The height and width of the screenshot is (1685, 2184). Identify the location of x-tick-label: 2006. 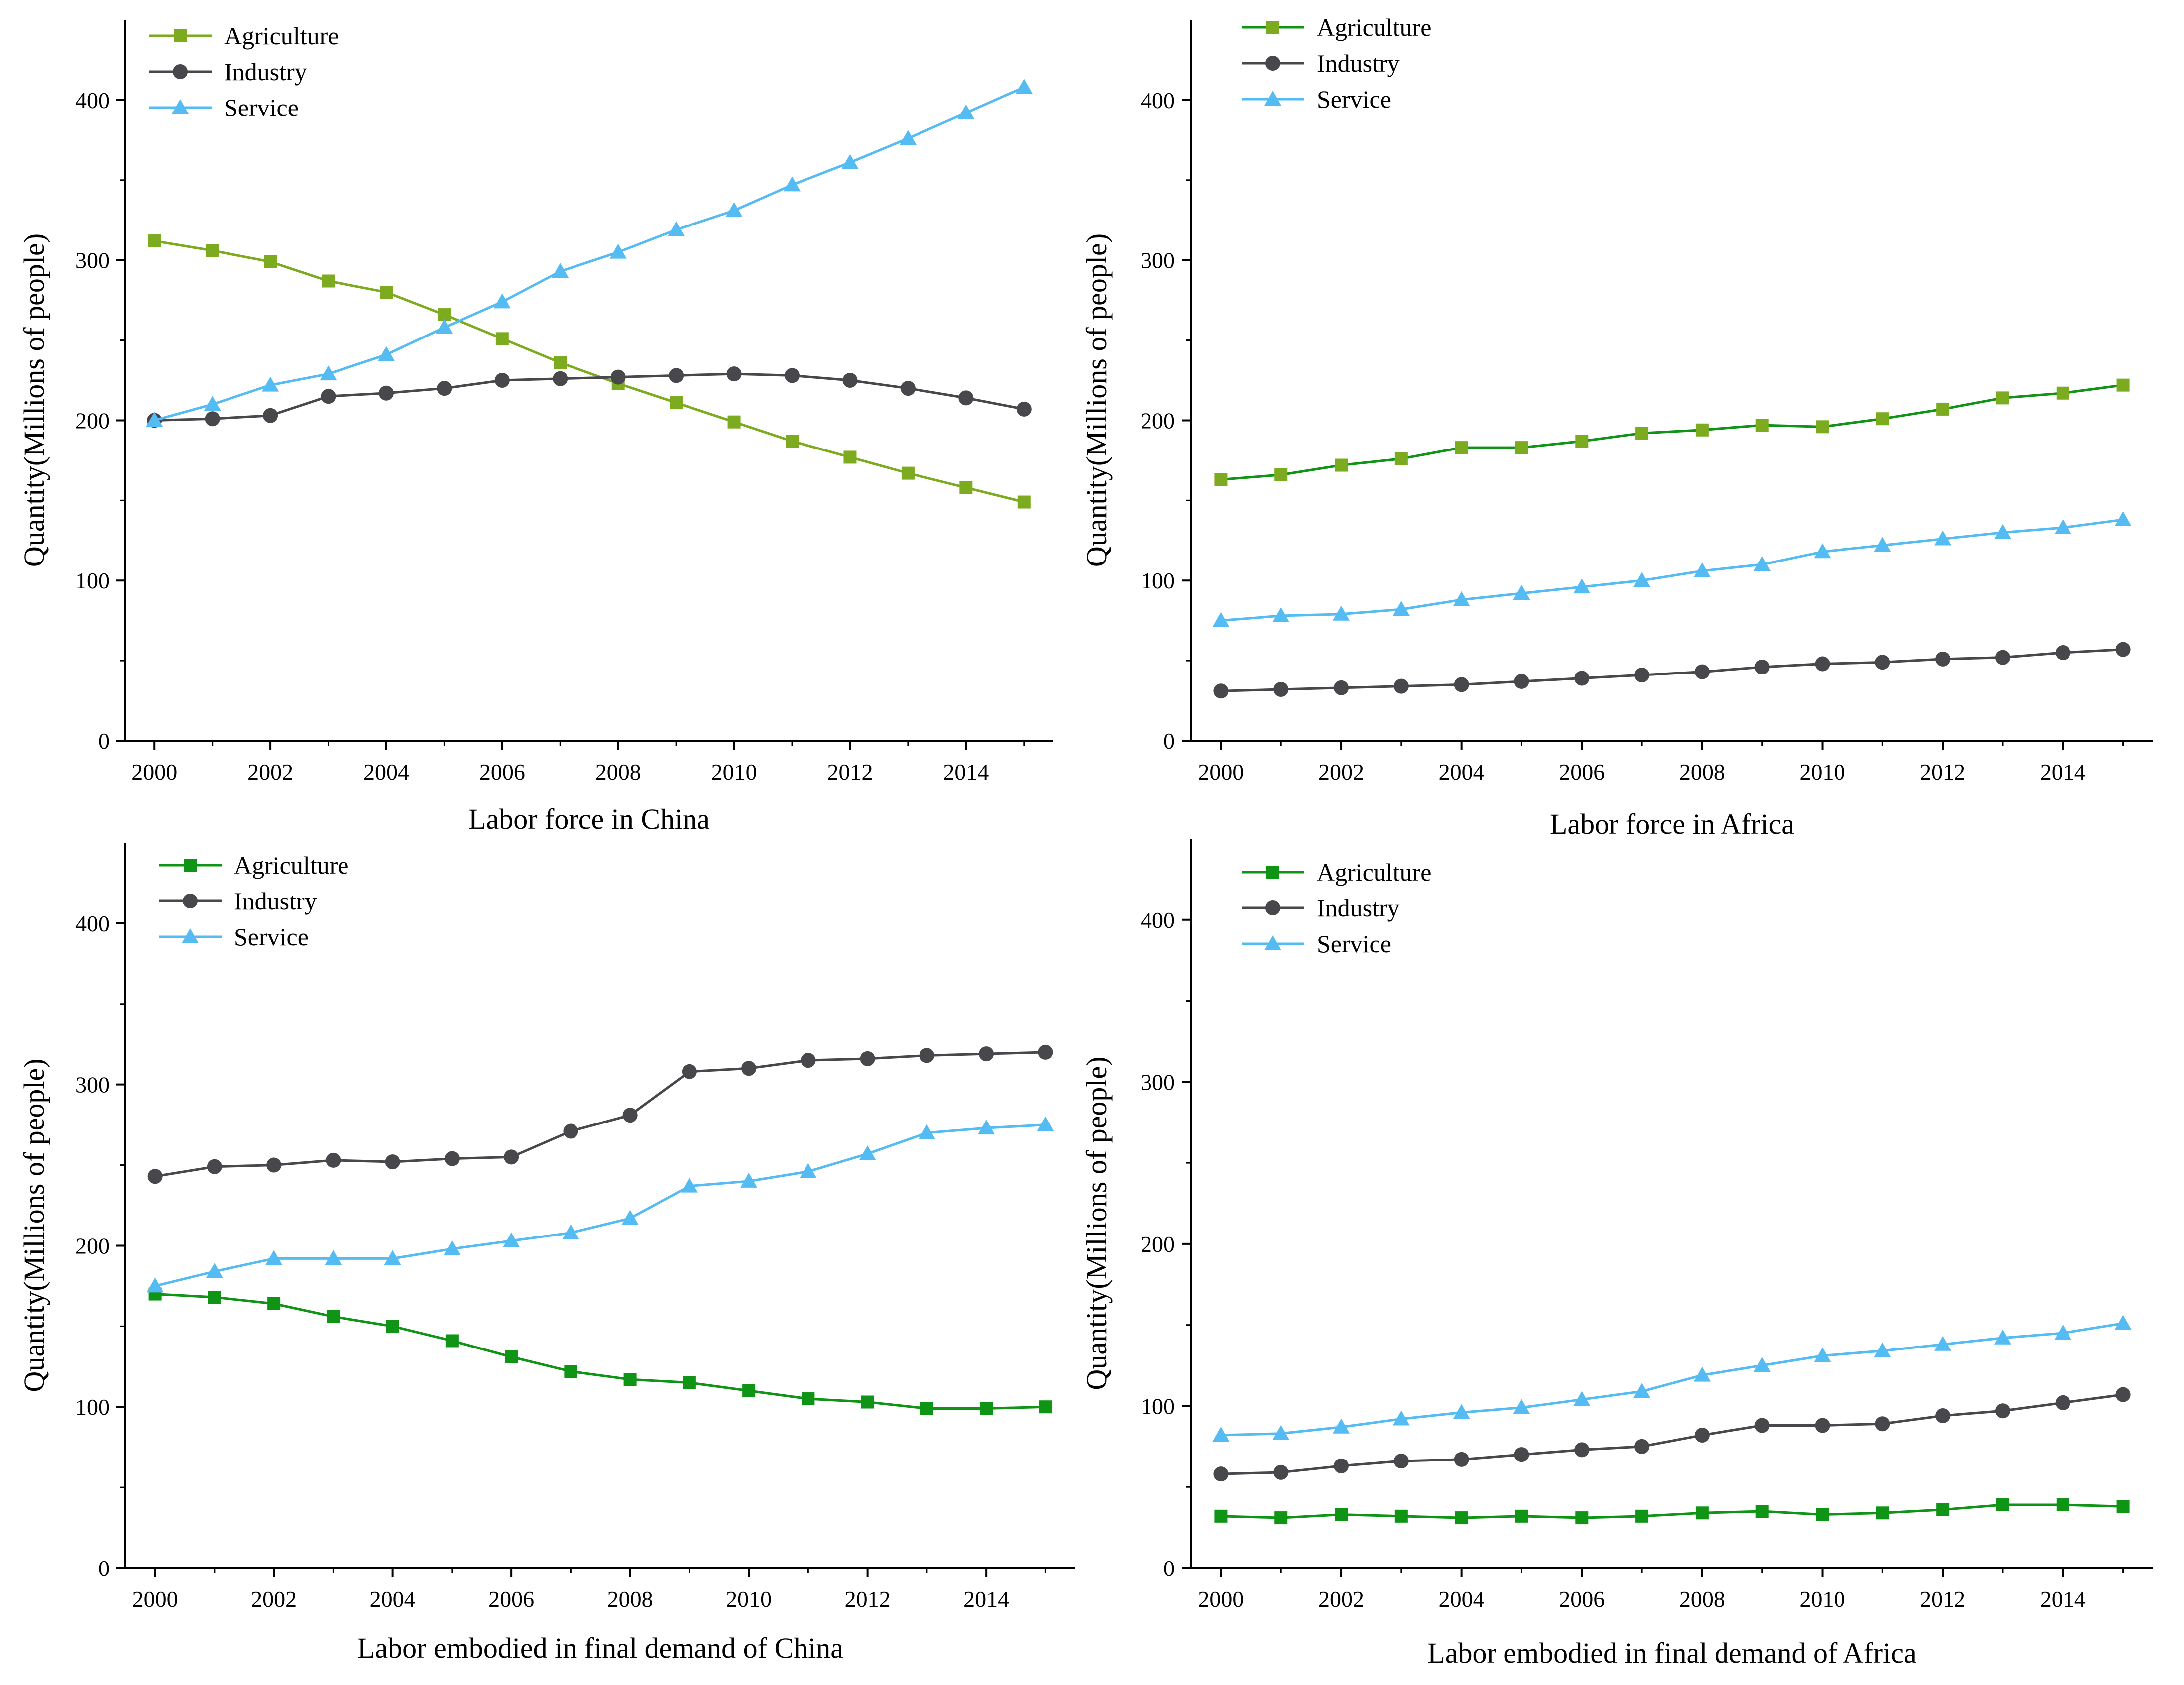
(511, 1599).